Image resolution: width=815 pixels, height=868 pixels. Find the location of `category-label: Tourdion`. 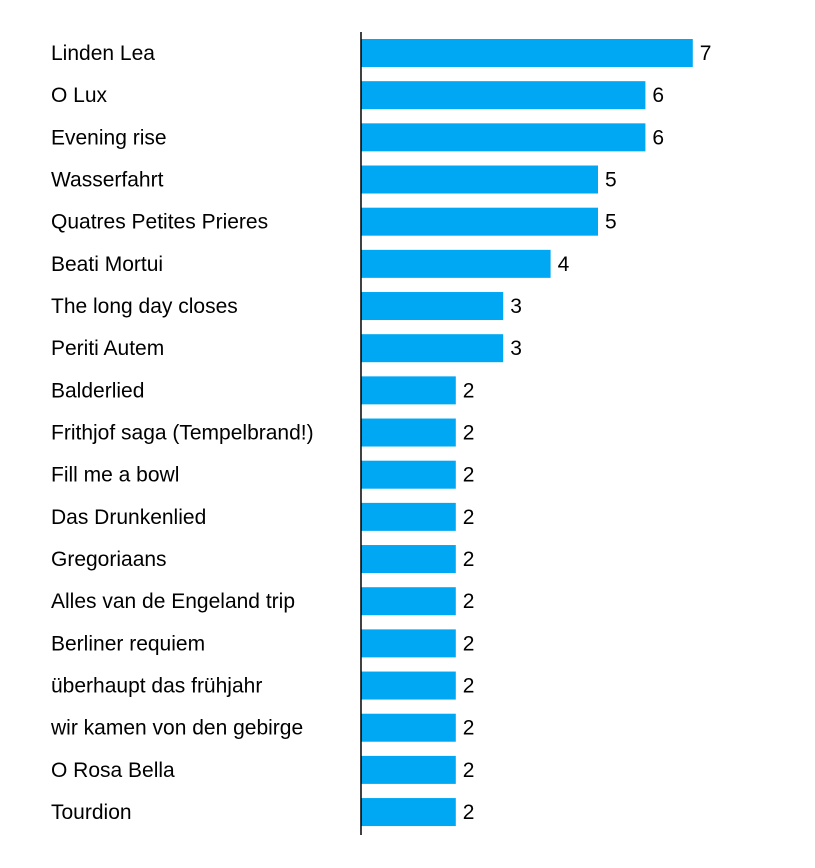

category-label: Tourdion is located at coordinates (91, 812).